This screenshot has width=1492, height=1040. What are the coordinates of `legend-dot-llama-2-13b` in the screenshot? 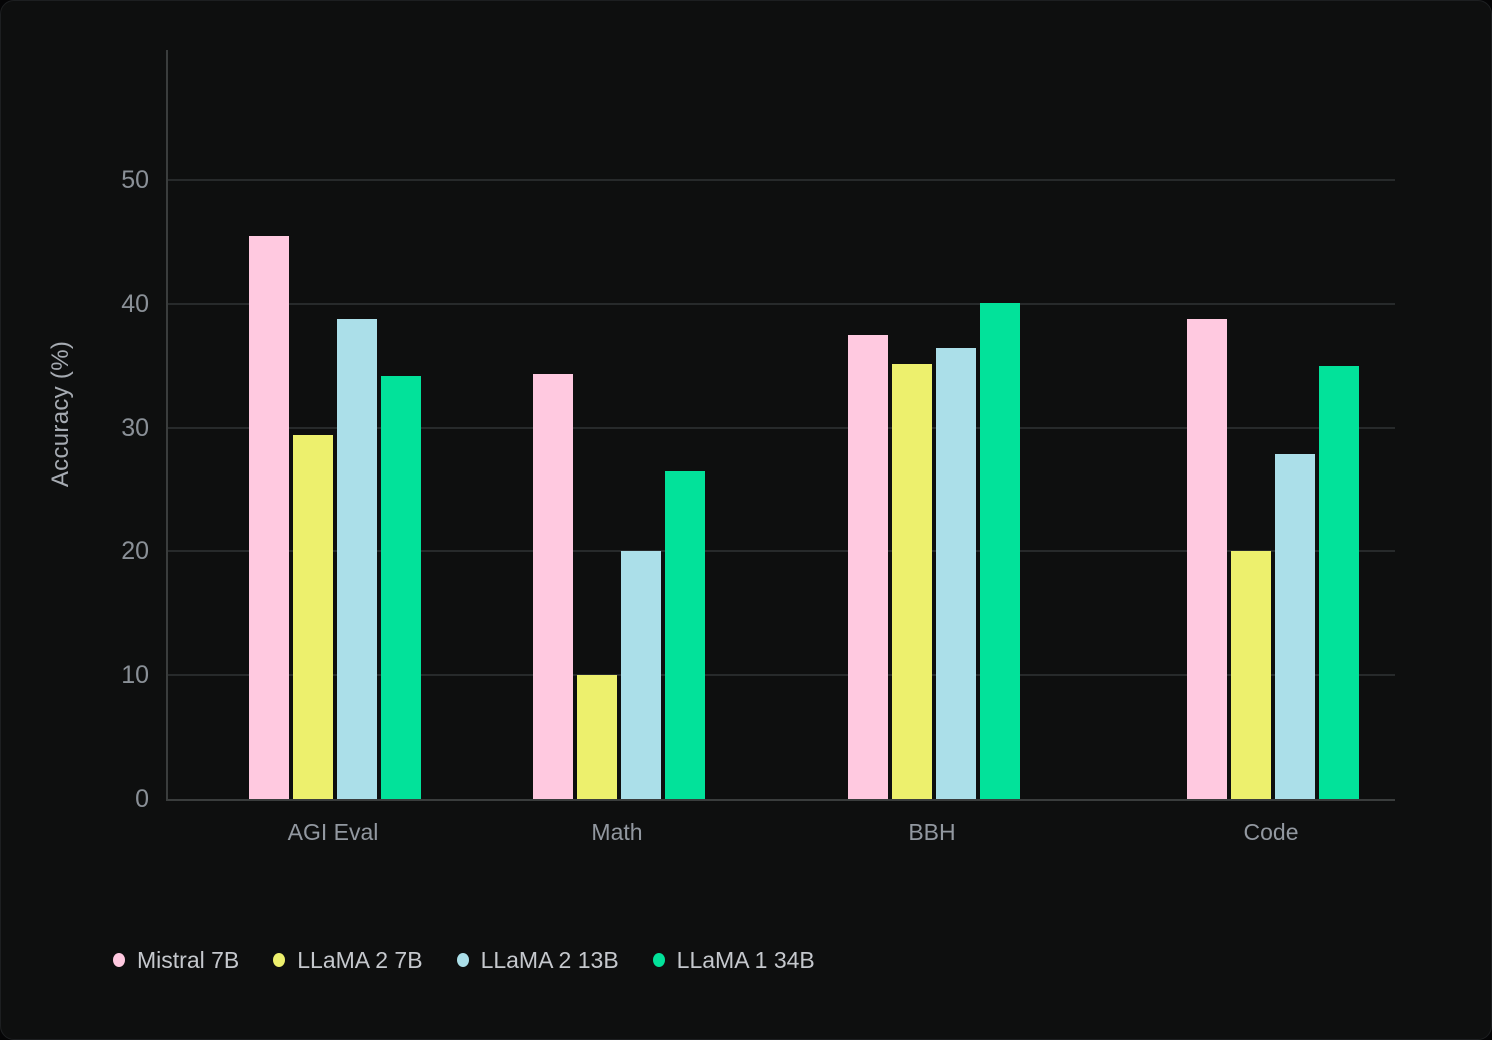 It's located at (462, 960).